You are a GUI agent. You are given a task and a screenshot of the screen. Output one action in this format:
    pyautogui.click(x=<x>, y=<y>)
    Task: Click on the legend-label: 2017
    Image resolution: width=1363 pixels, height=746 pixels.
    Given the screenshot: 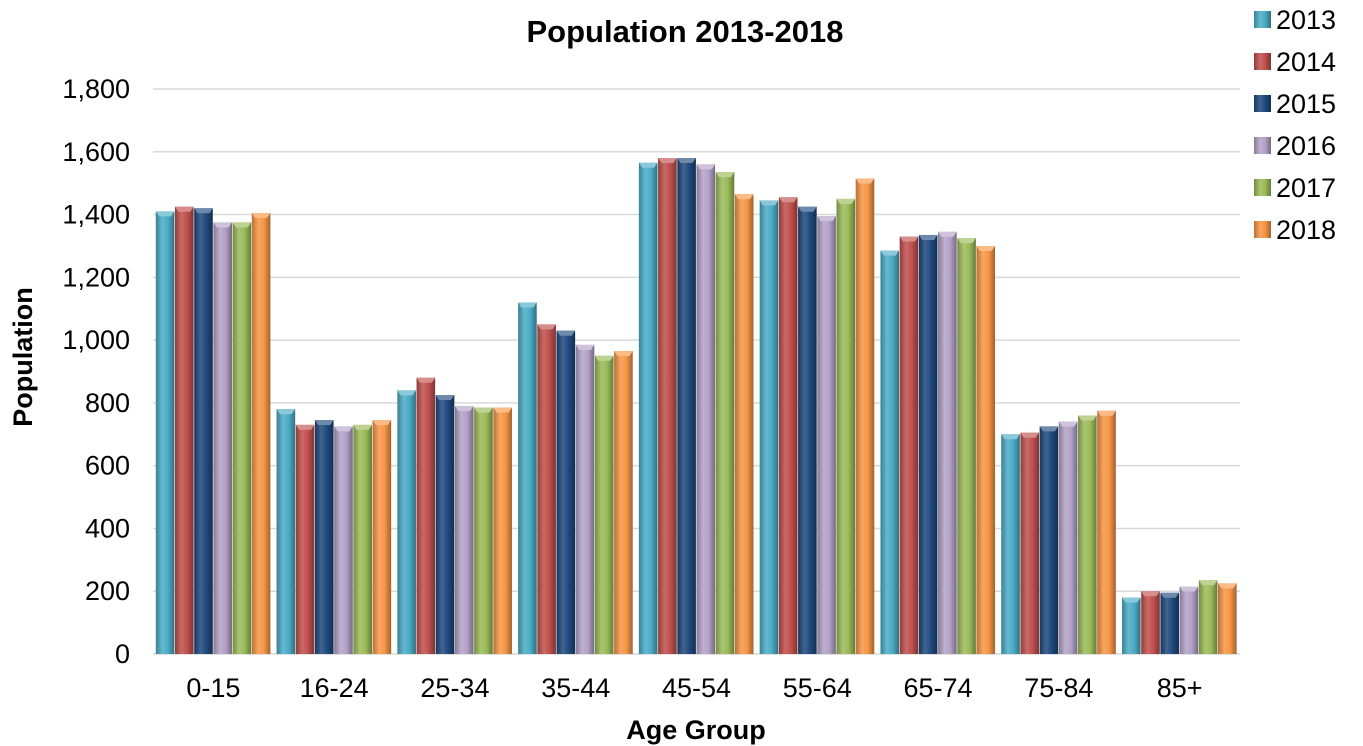 What is the action you would take?
    pyautogui.click(x=1306, y=188)
    